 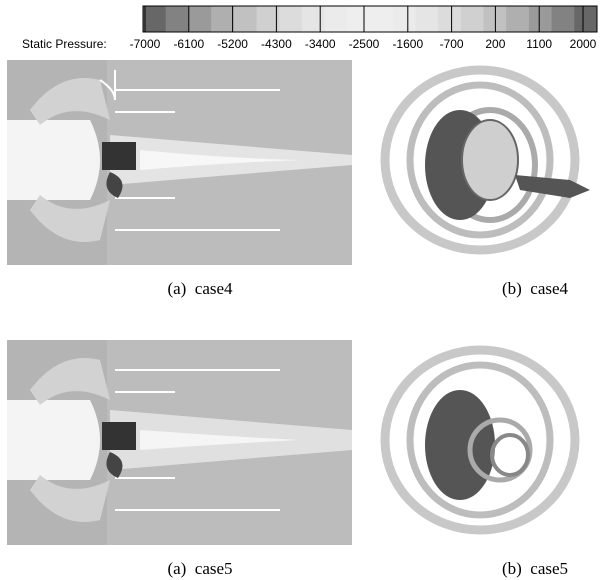 What do you see at coordinates (364, 44) in the screenshot?
I see `color-bar-label: -2500` at bounding box center [364, 44].